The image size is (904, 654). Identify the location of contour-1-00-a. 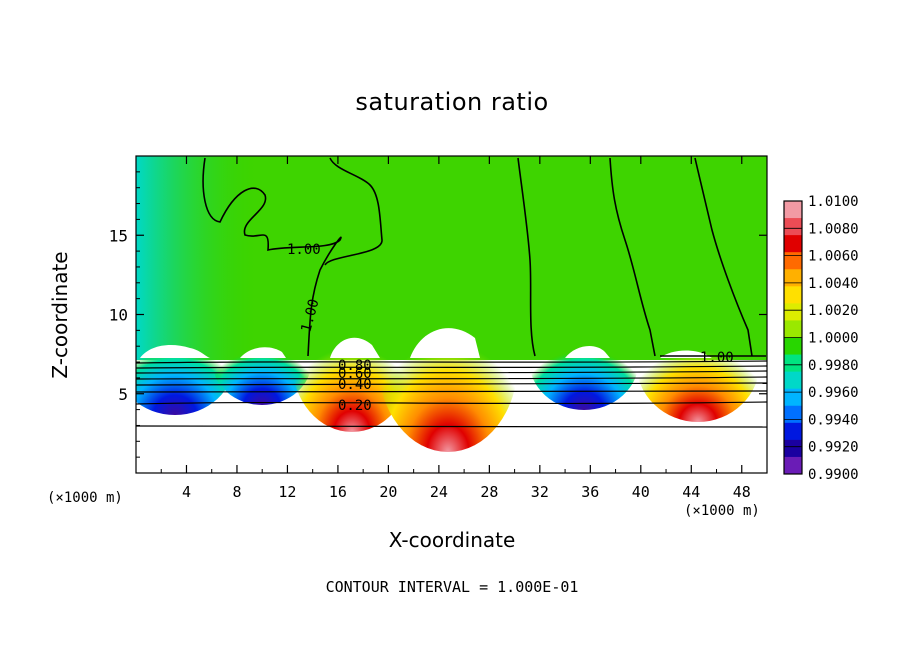
(272, 257).